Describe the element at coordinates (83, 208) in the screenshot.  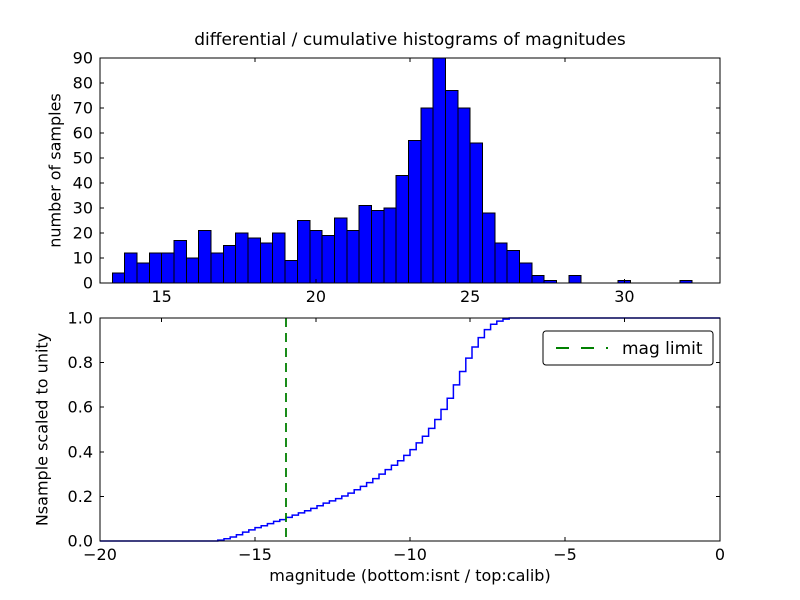
I see `top-plot-y-tick-label: 30` at that location.